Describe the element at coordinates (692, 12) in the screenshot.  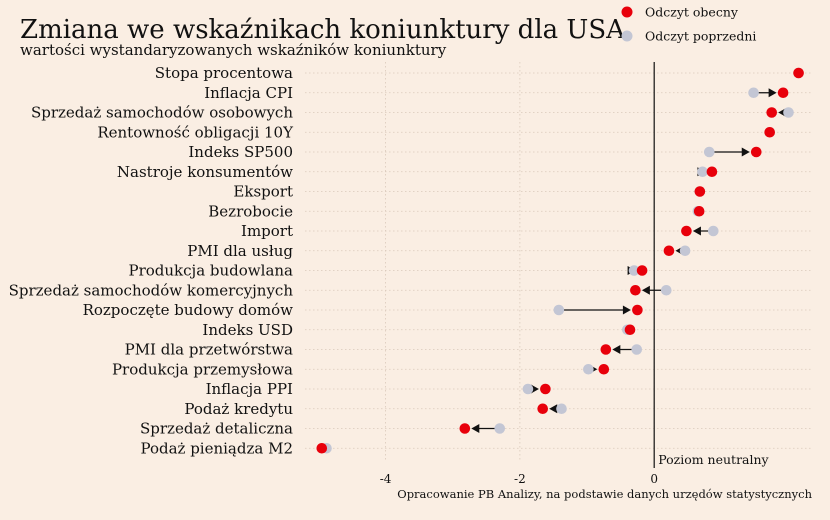
I see `legend-current-label: Odczyt obecny` at that location.